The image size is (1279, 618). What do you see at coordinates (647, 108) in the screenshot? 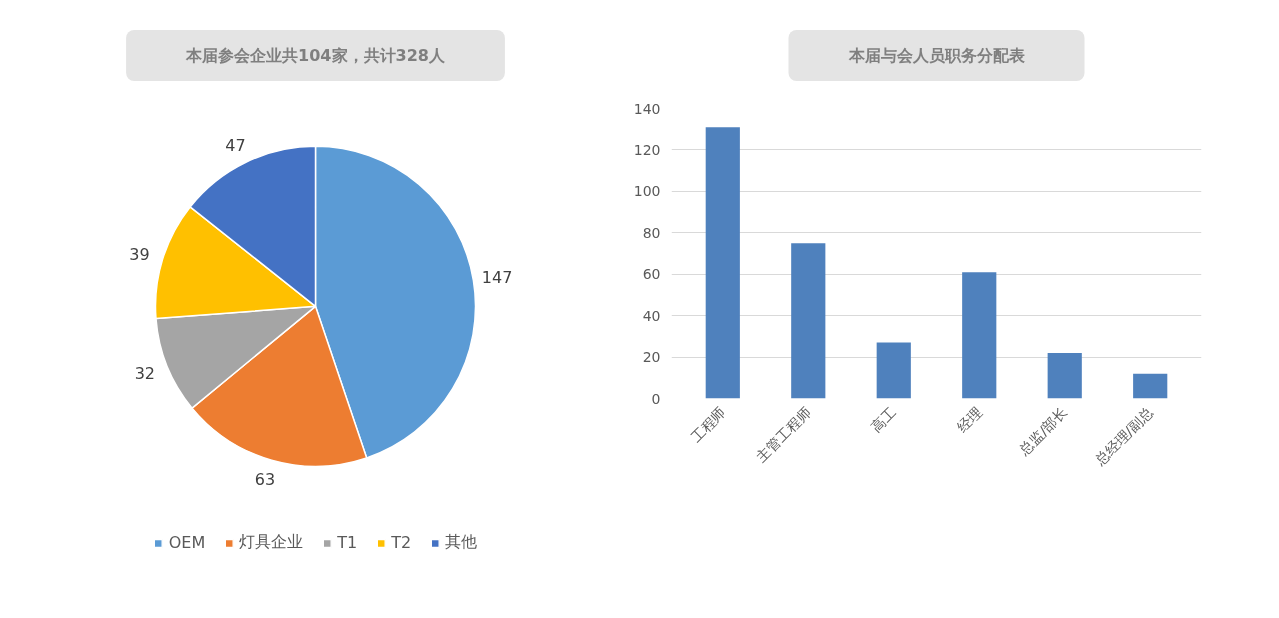
I see `y-tick-label: 140` at bounding box center [647, 108].